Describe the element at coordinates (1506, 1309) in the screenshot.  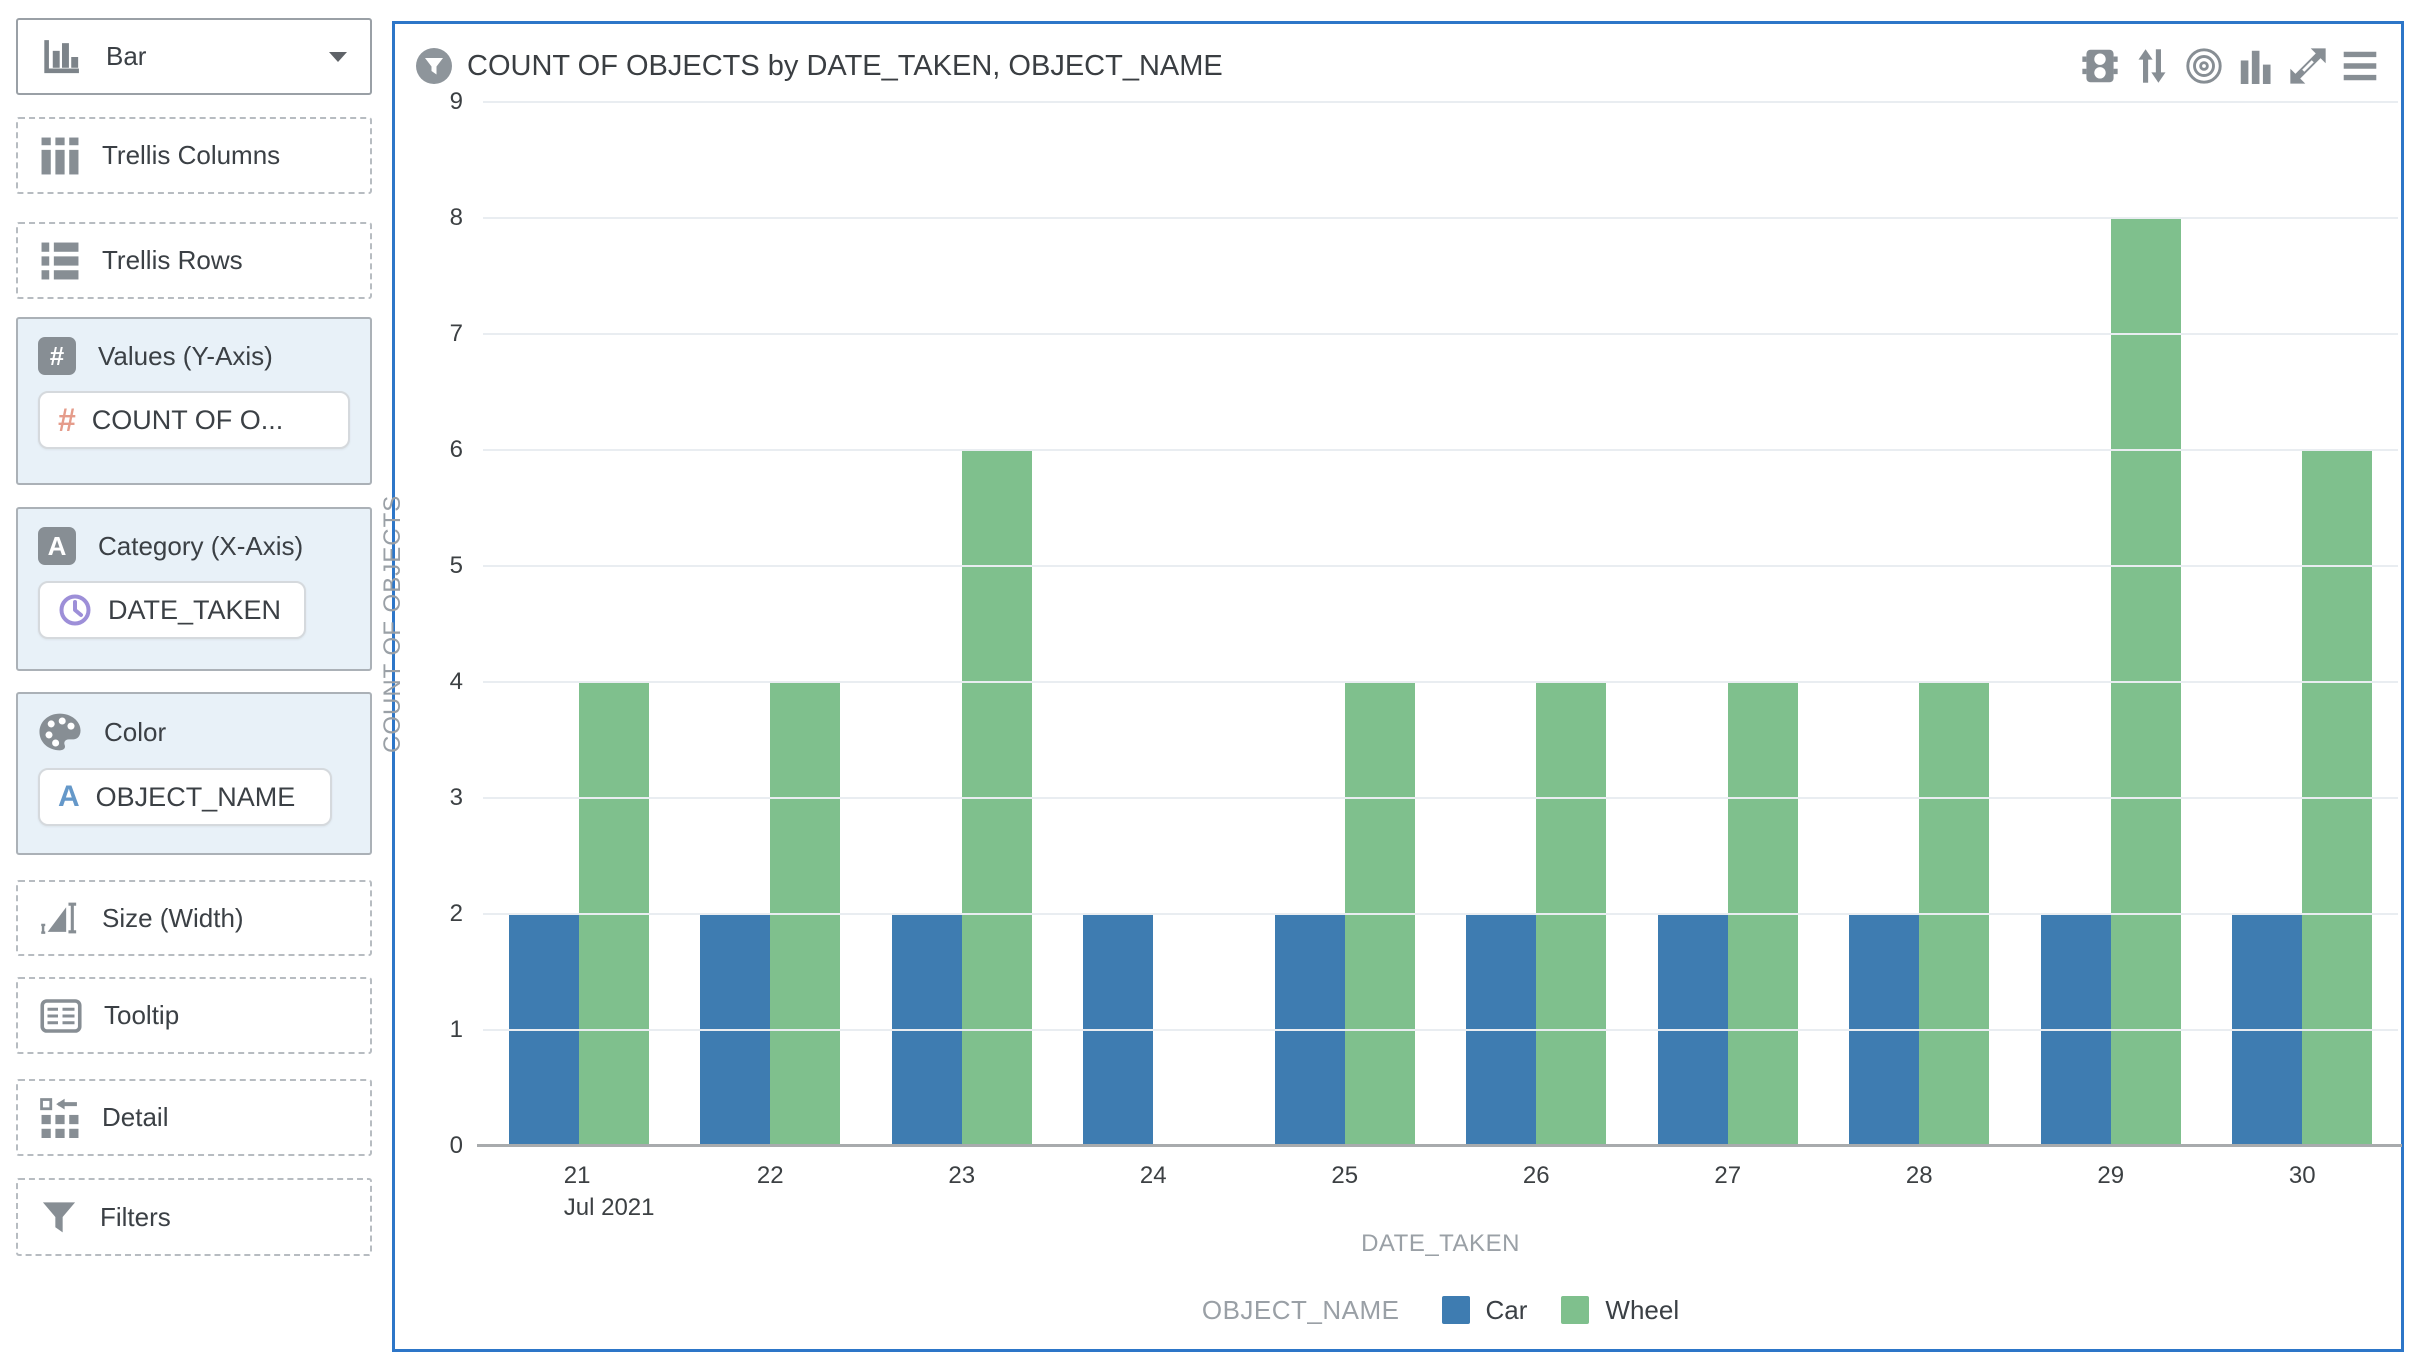
I see `legend-label: Car` at that location.